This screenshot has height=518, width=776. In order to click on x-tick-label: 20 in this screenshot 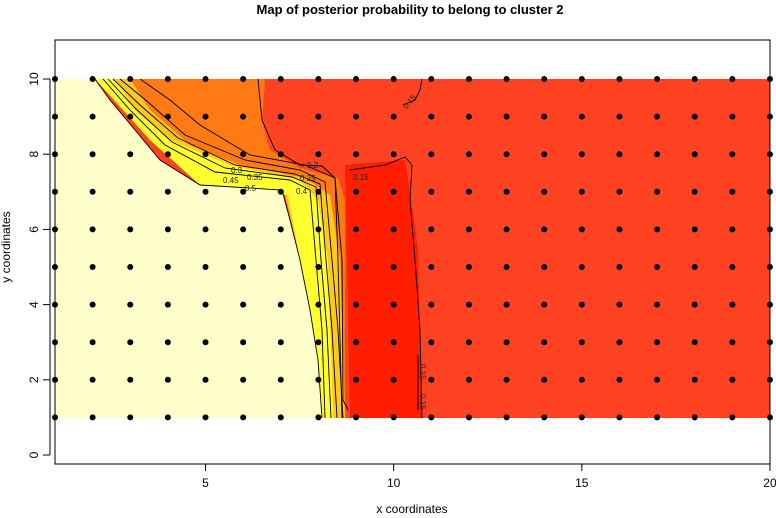, I will do `click(769, 483)`.